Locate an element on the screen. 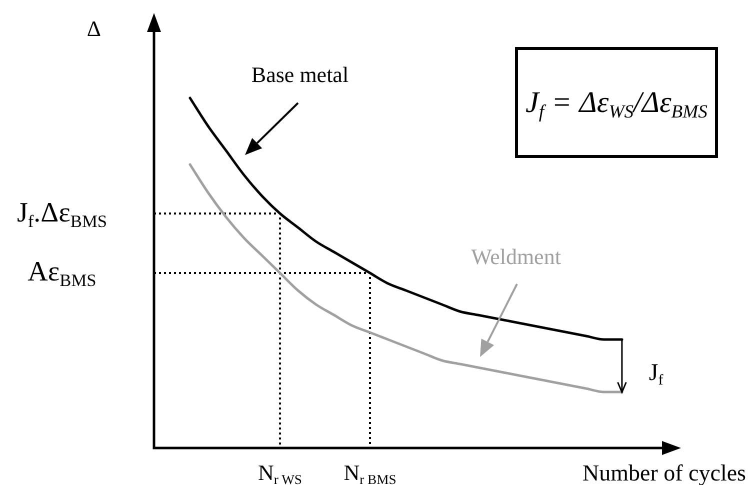 The width and height of the screenshot is (748, 485). annotation: J$_{f}$ is located at coordinates (656, 374).